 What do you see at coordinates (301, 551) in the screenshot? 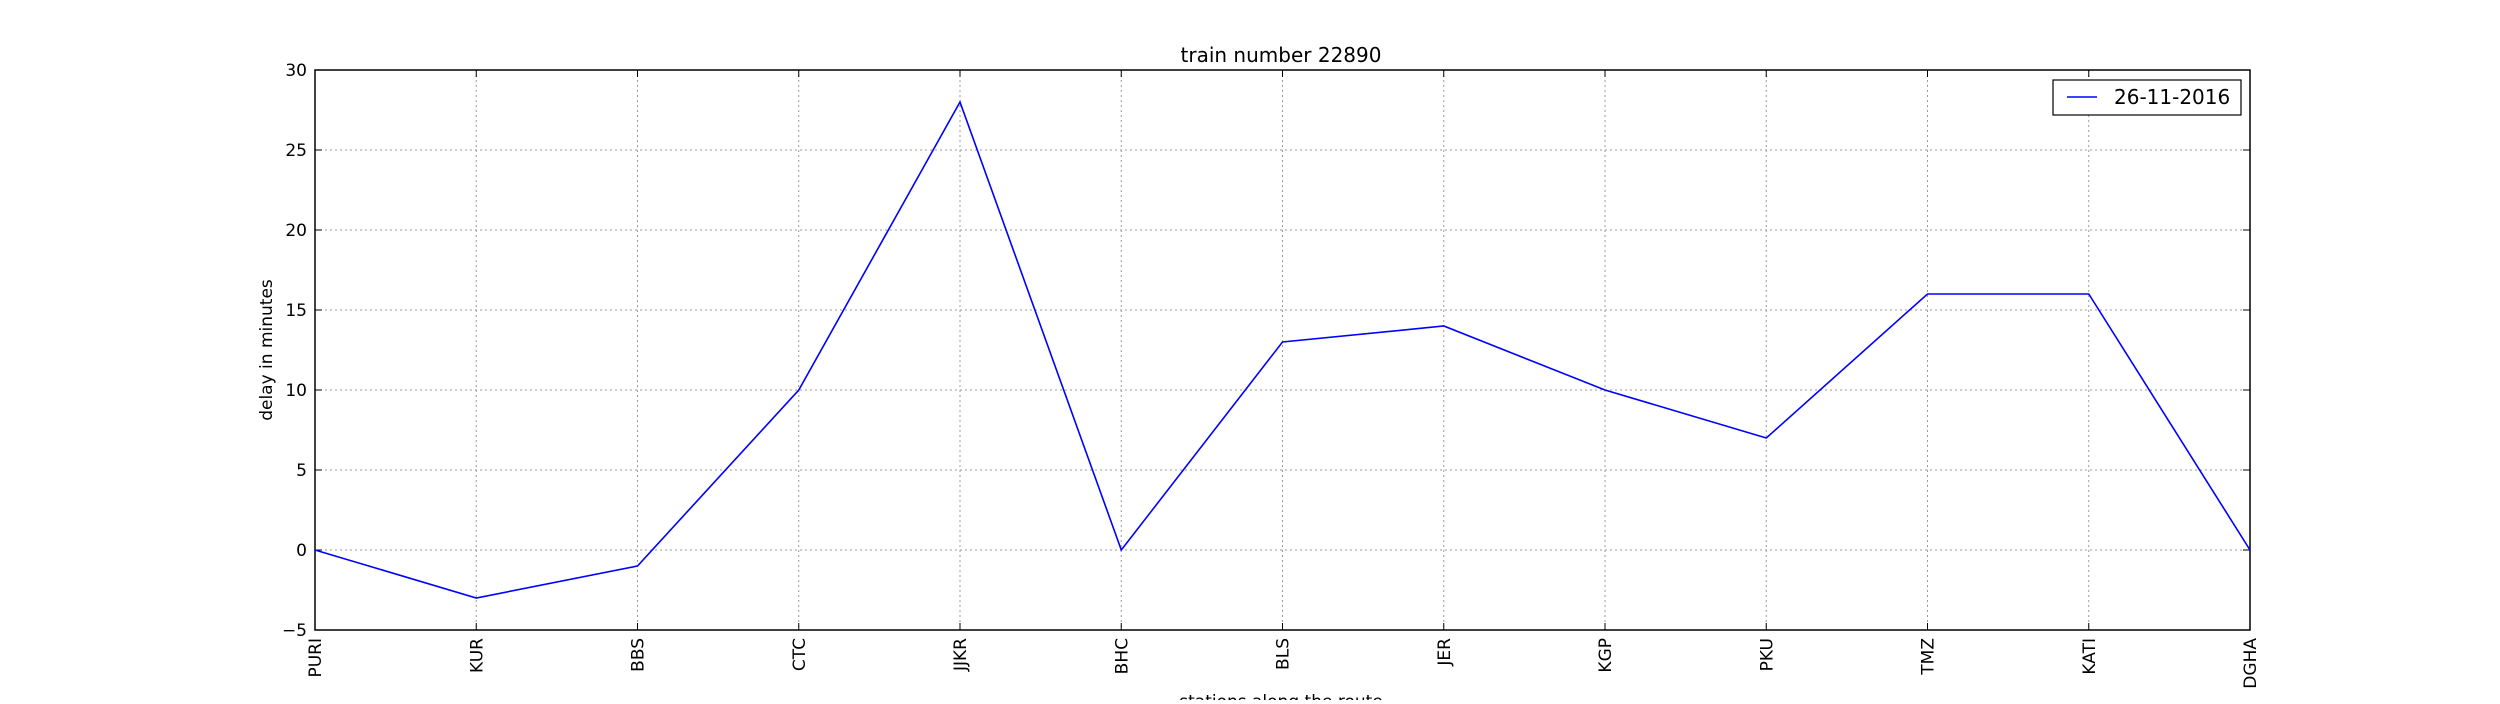
I see `y-tick-label: 0` at bounding box center [301, 551].